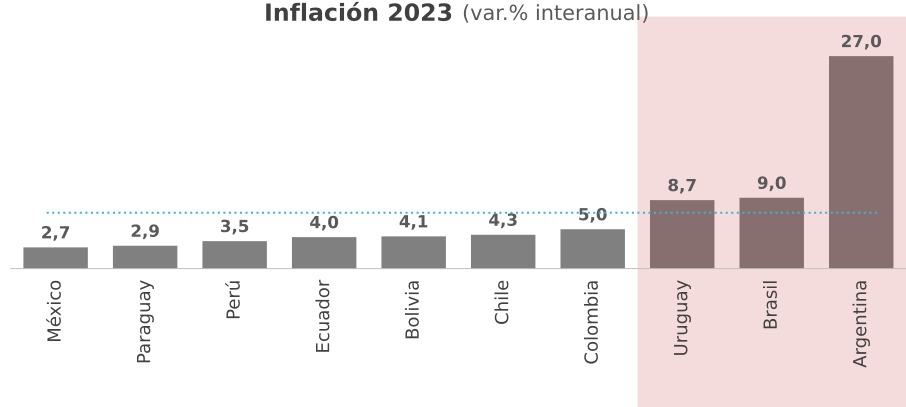 This screenshot has width=906, height=407. Describe the element at coordinates (359, 12) in the screenshot. I see `chart-title: Inflación 2023` at that location.